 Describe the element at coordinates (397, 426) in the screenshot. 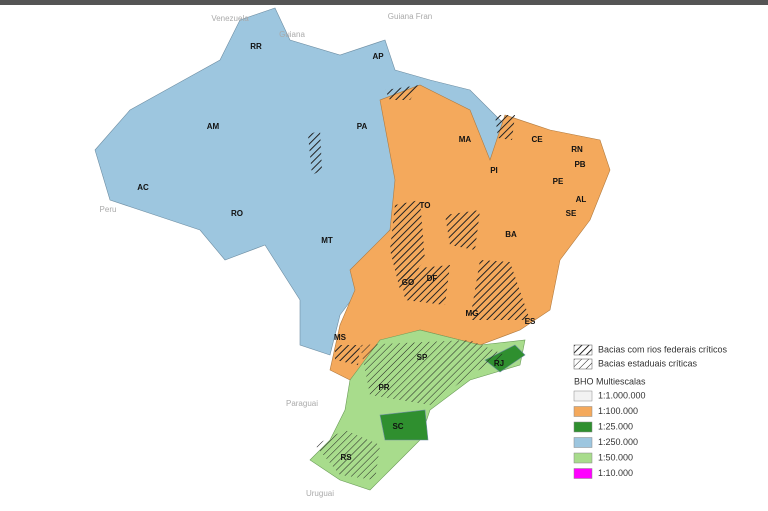

I see `state-label: SC` at that location.